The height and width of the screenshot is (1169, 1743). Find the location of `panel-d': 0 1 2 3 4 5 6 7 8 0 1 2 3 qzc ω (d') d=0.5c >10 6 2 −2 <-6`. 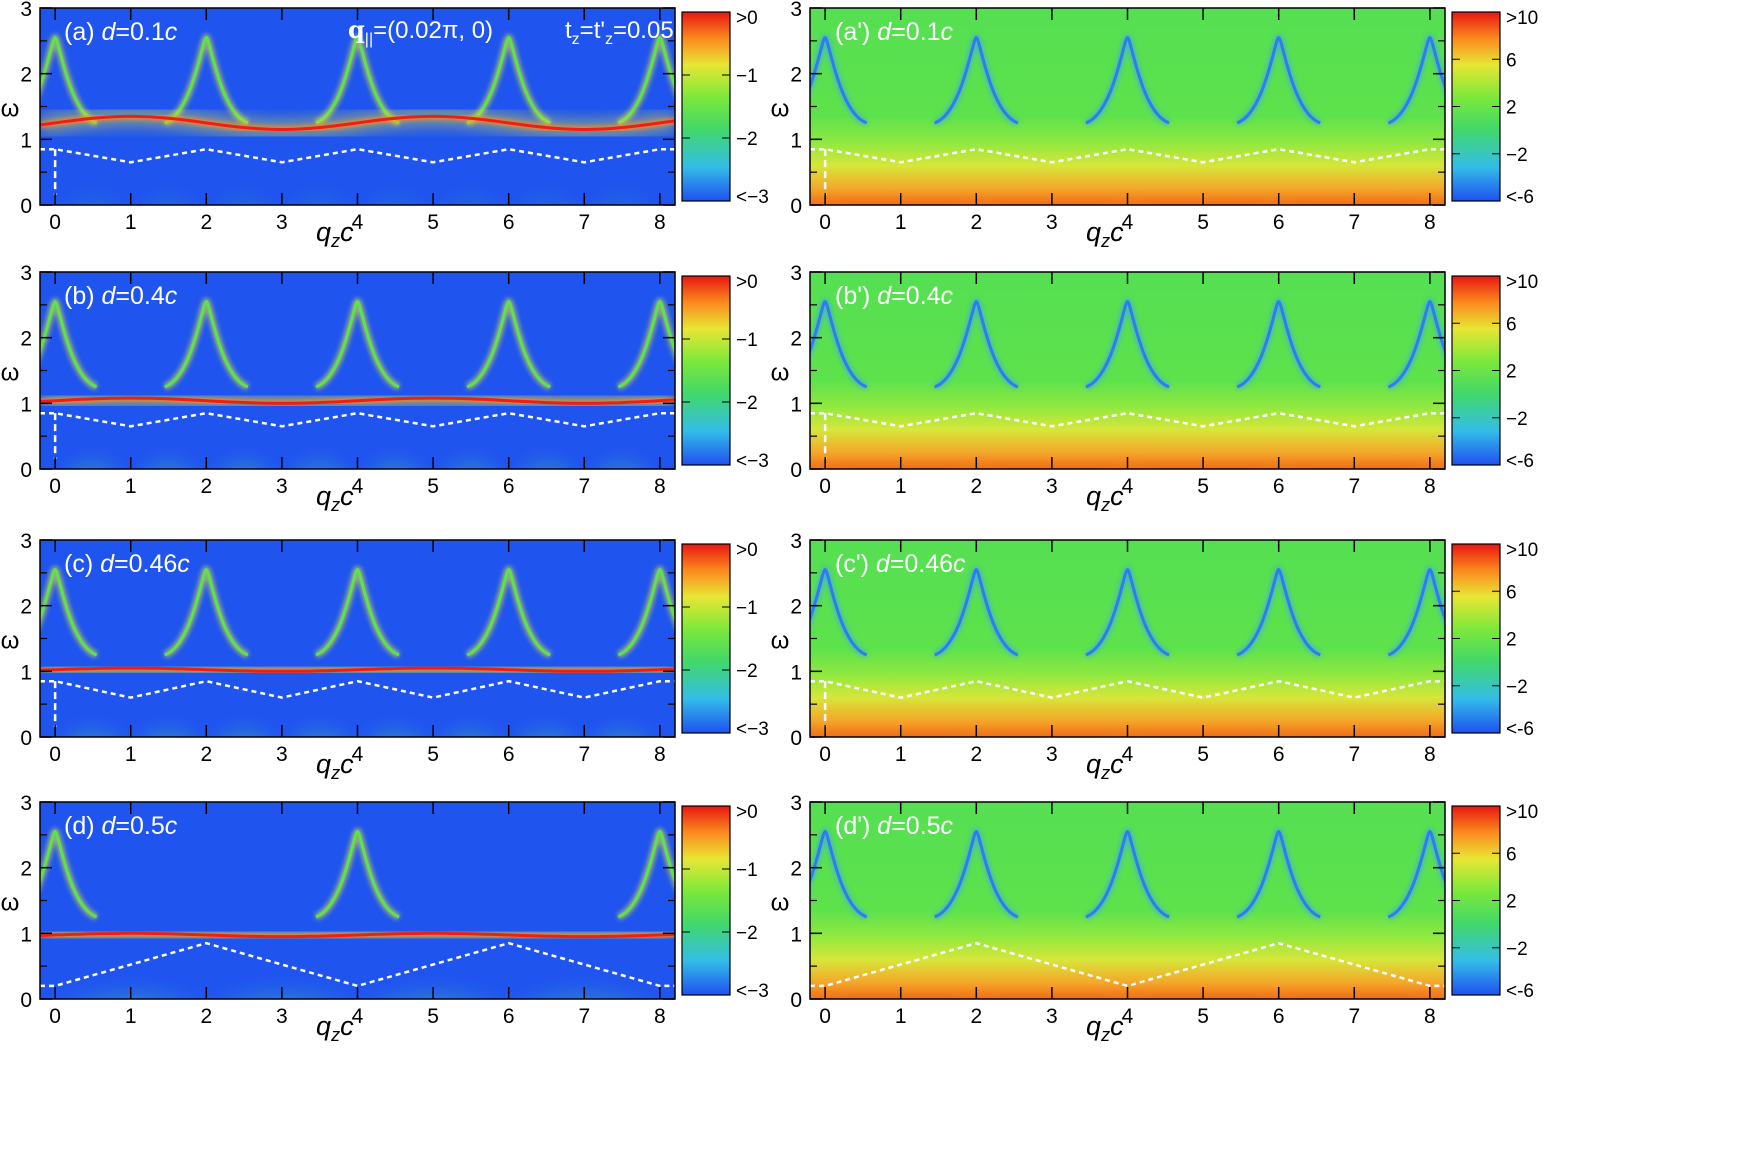

panel-d': 0 1 2 3 4 5 6 7 8 0 1 2 3 qzc ω (d') d=0.5c >10 6 2 −2 <-6 is located at coordinates (1155, 918).